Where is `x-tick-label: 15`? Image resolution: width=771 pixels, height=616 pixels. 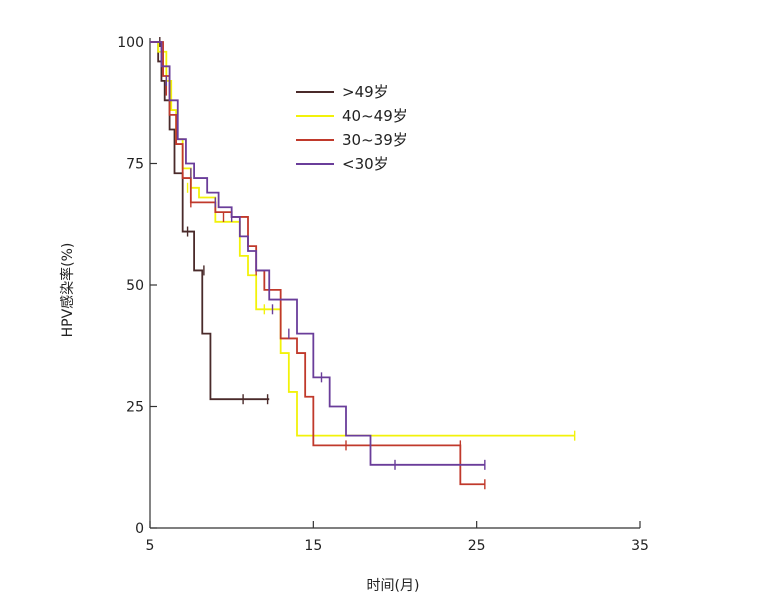
x-tick-label: 15 is located at coordinates (313, 546).